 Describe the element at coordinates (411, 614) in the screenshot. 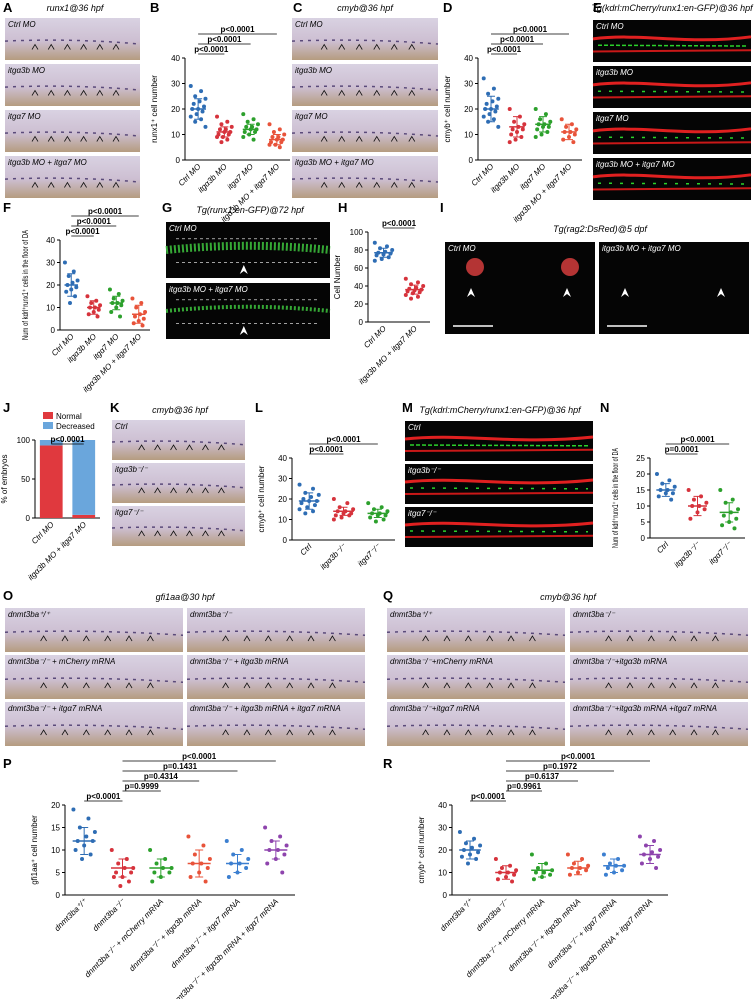

I see `image-label: dnmt3ba⁺/⁺` at that location.